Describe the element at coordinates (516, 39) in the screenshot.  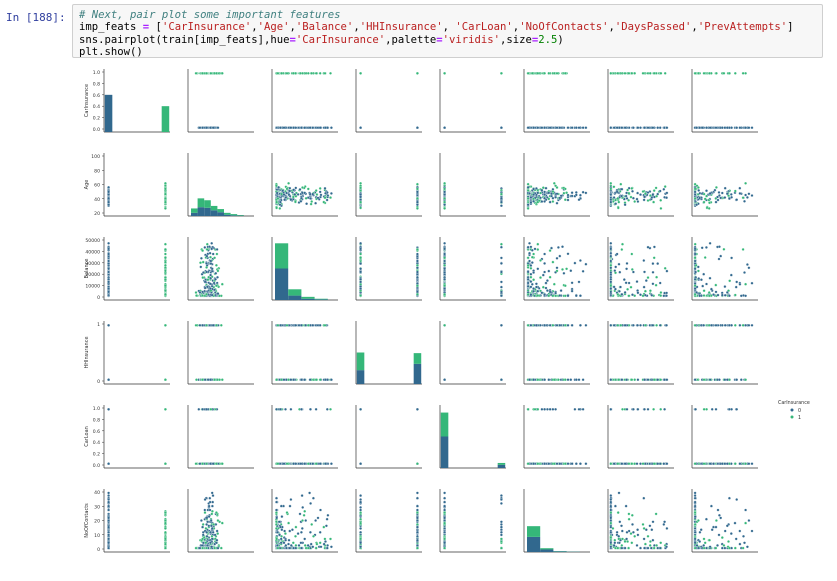
I see `code-token: ,size` at that location.